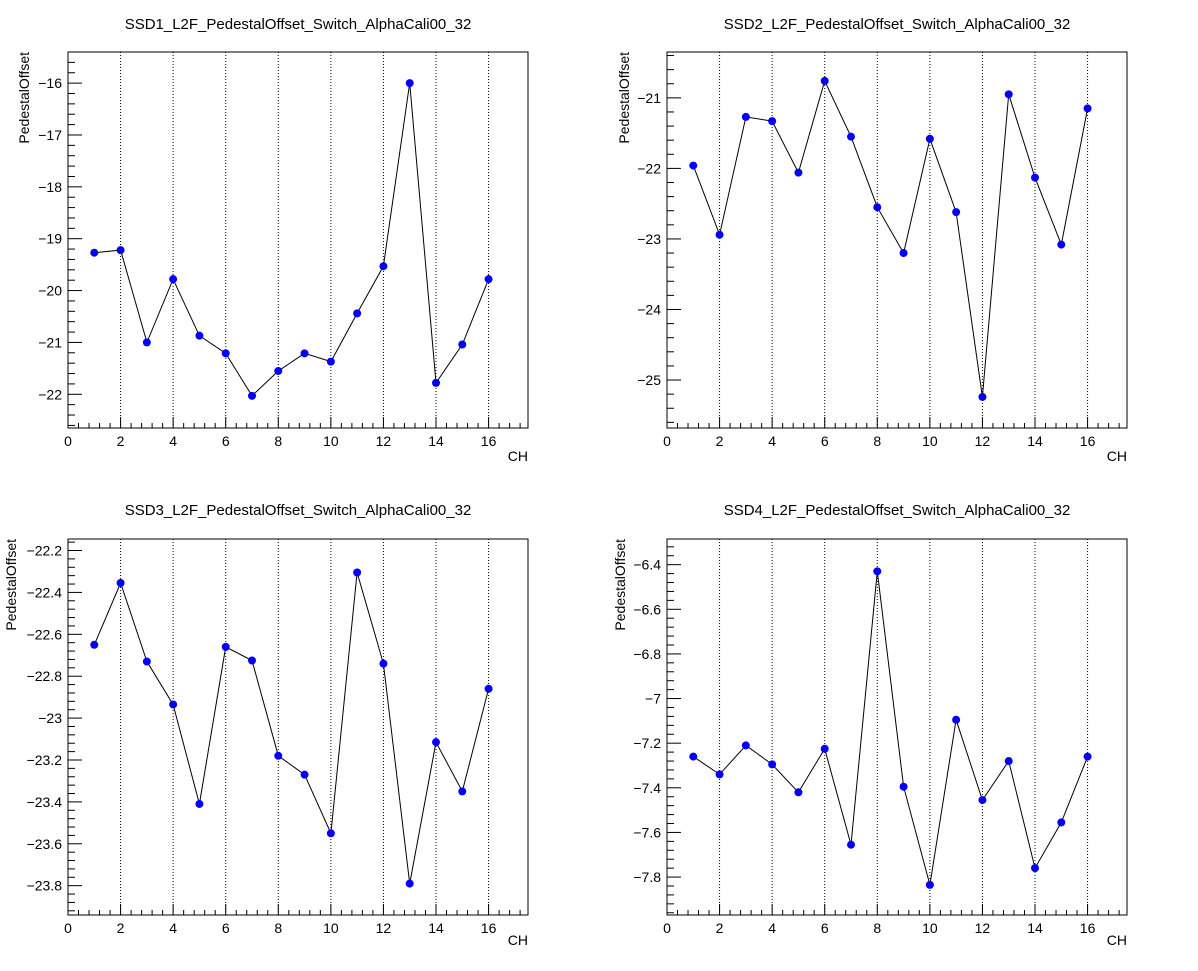 The image size is (1198, 971). Describe the element at coordinates (50, 342) in the screenshot. I see `y-tick-label: −21` at that location.